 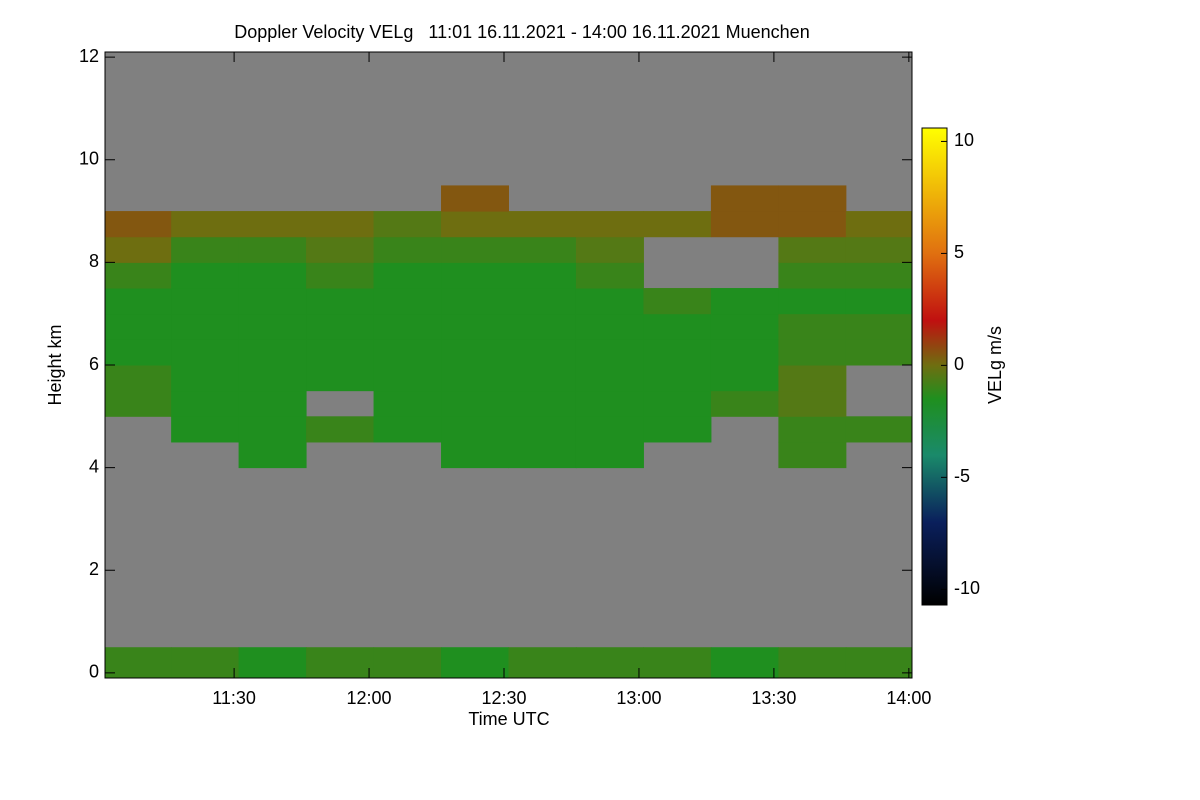 What do you see at coordinates (94, 364) in the screenshot?
I see `y-tick-label: 6` at bounding box center [94, 364].